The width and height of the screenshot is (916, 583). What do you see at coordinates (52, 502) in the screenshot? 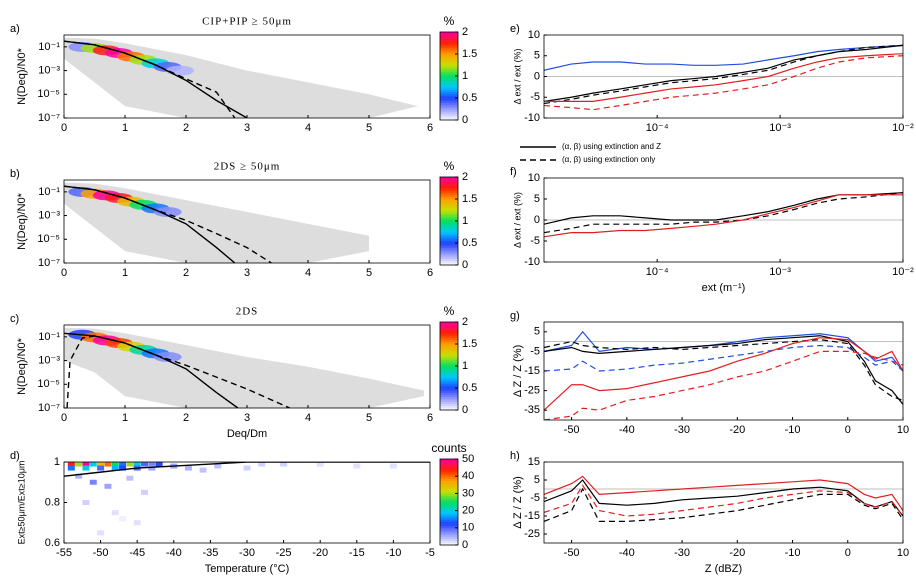
I see `y-tick-label: 0.8` at bounding box center [52, 502].